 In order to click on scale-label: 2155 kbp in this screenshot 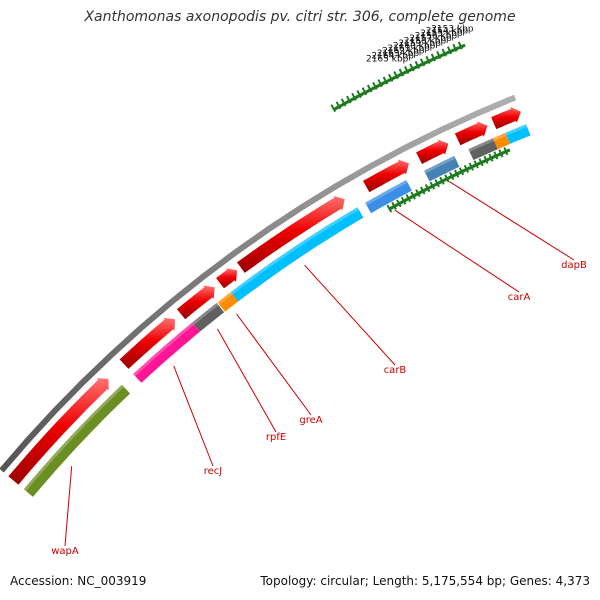, I will do `click(441, 34)`.